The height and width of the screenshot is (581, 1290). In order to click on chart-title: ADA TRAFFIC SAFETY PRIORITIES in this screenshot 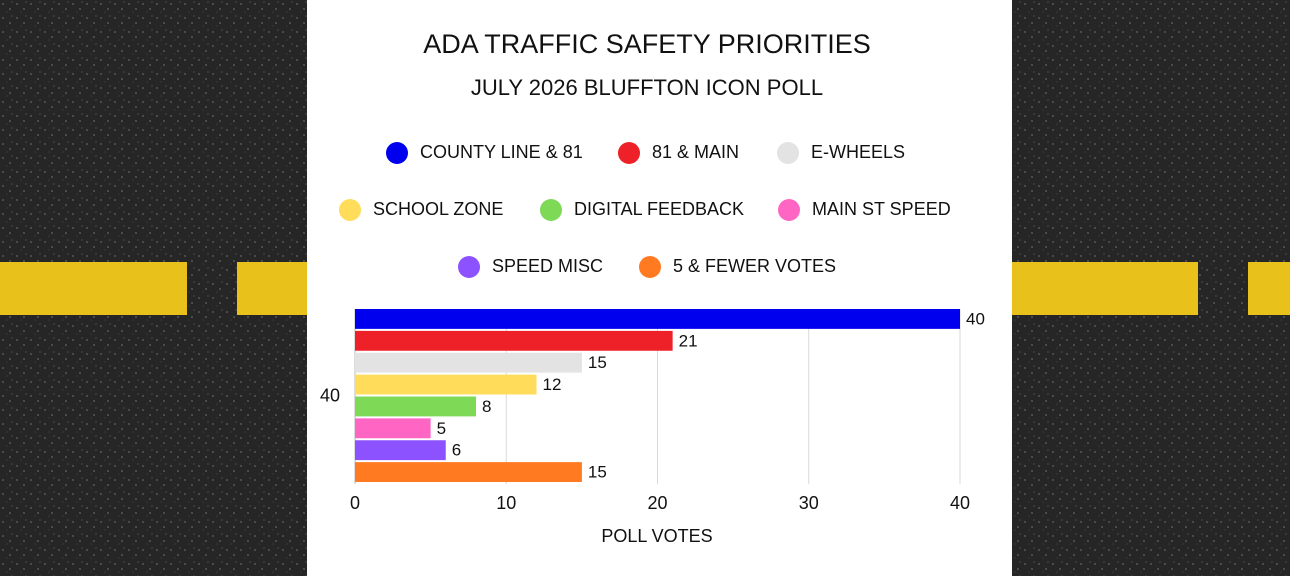, I will do `click(647, 44)`.